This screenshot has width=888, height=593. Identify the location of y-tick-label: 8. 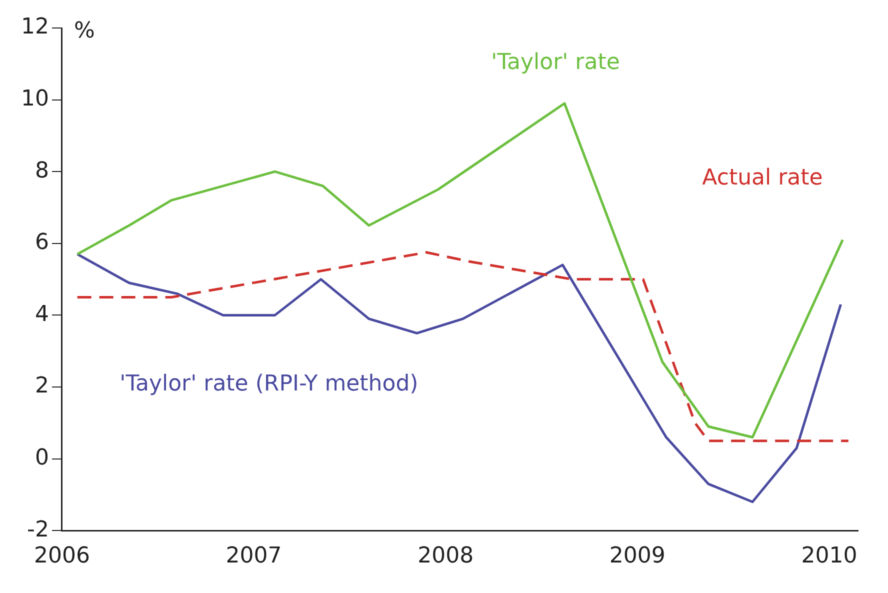
(41, 171).